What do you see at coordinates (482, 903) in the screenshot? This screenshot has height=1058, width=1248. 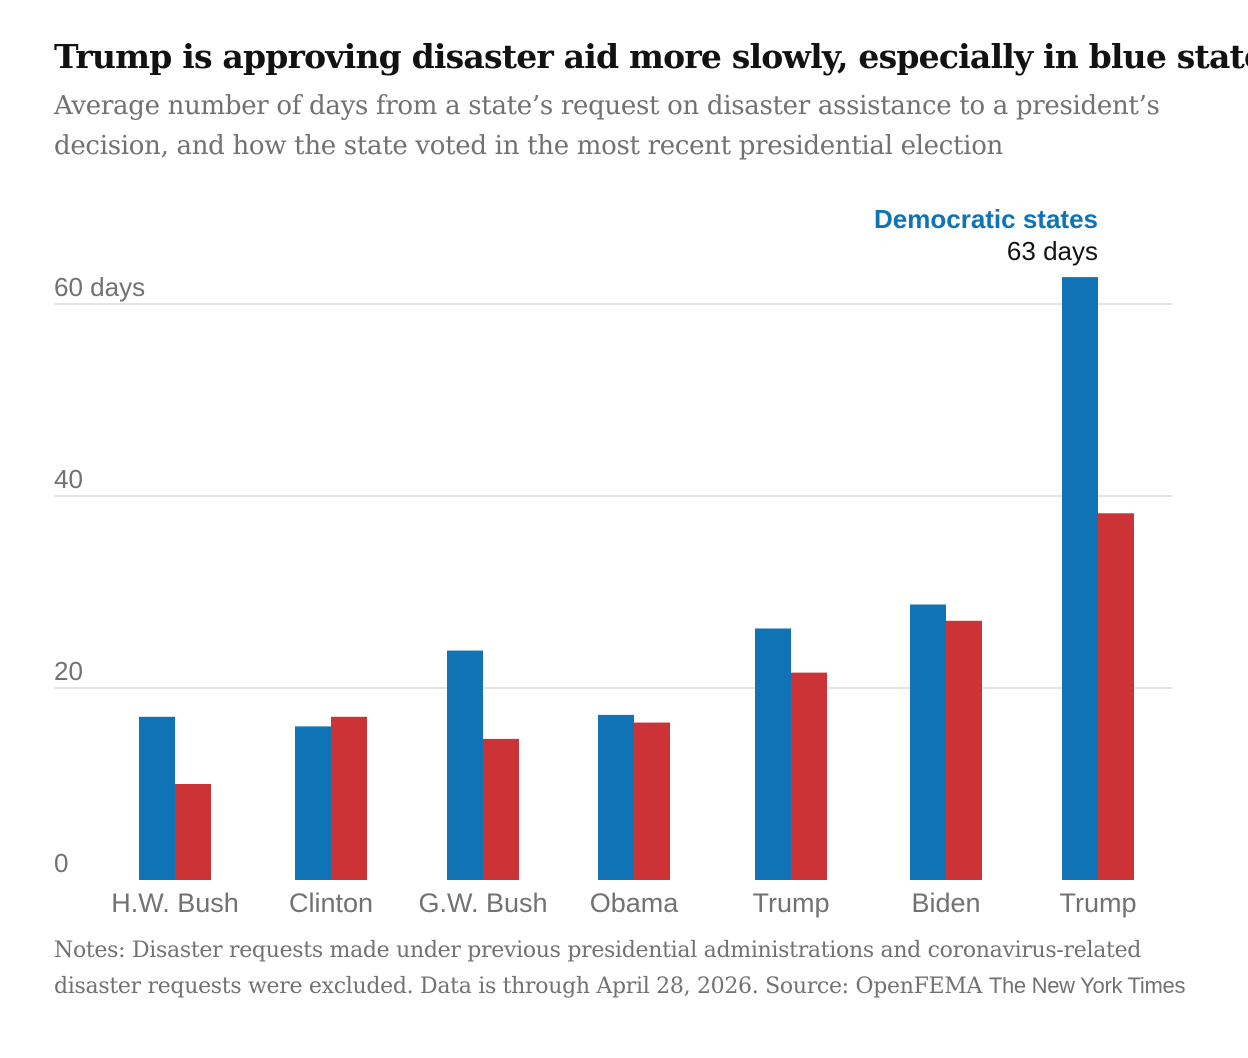 I see `category-label: G.W. Bush` at bounding box center [482, 903].